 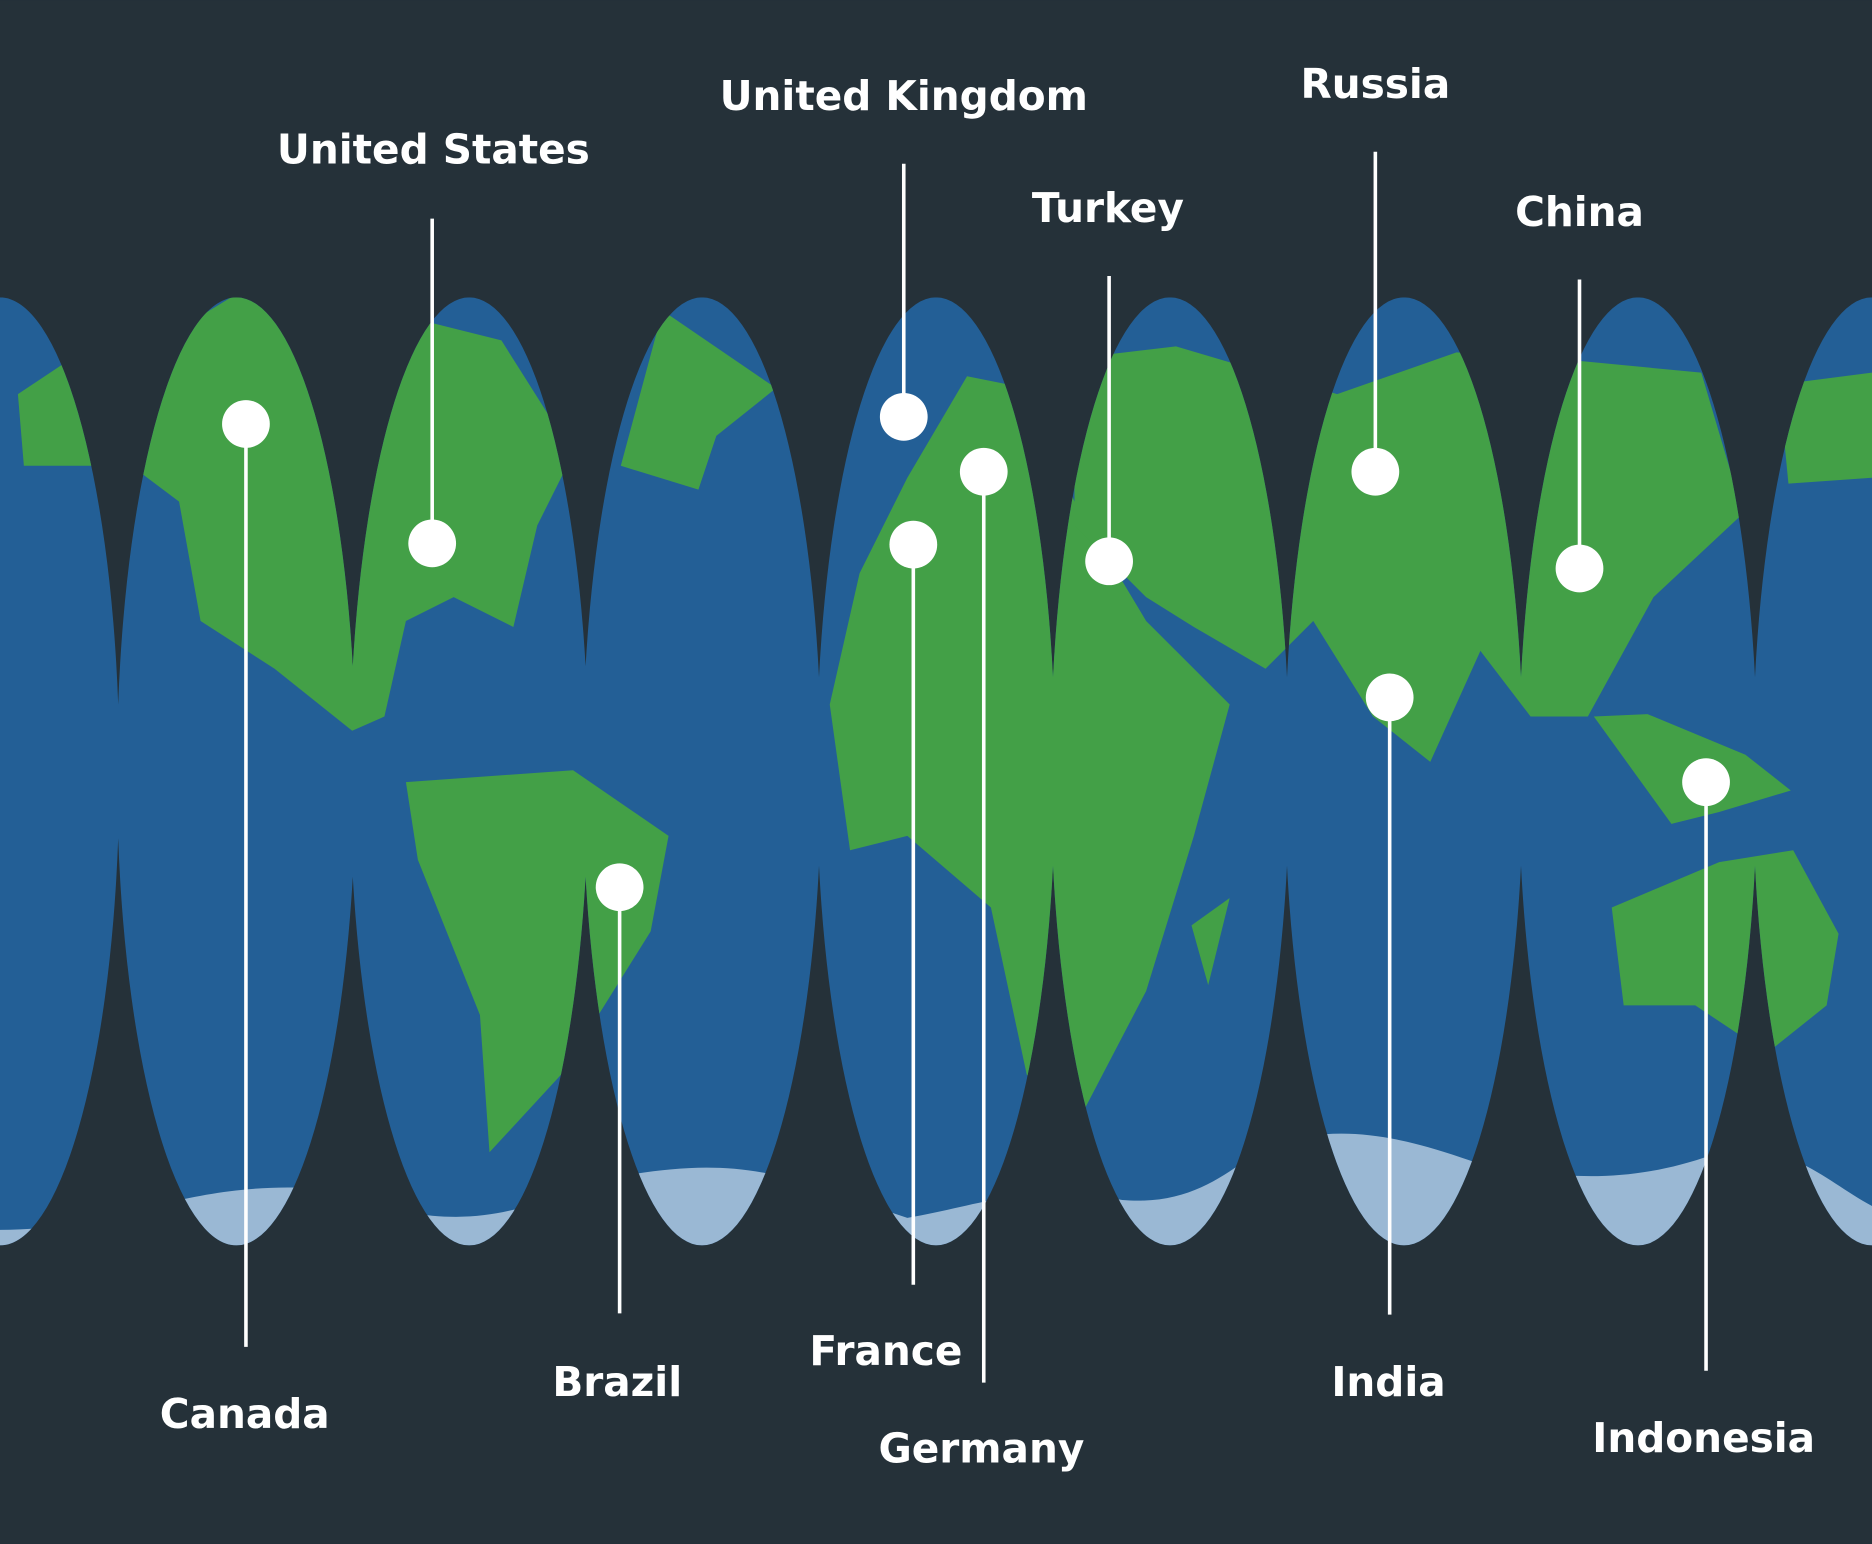 What do you see at coordinates (245, 1414) in the screenshot?
I see `label-canada: Canada` at bounding box center [245, 1414].